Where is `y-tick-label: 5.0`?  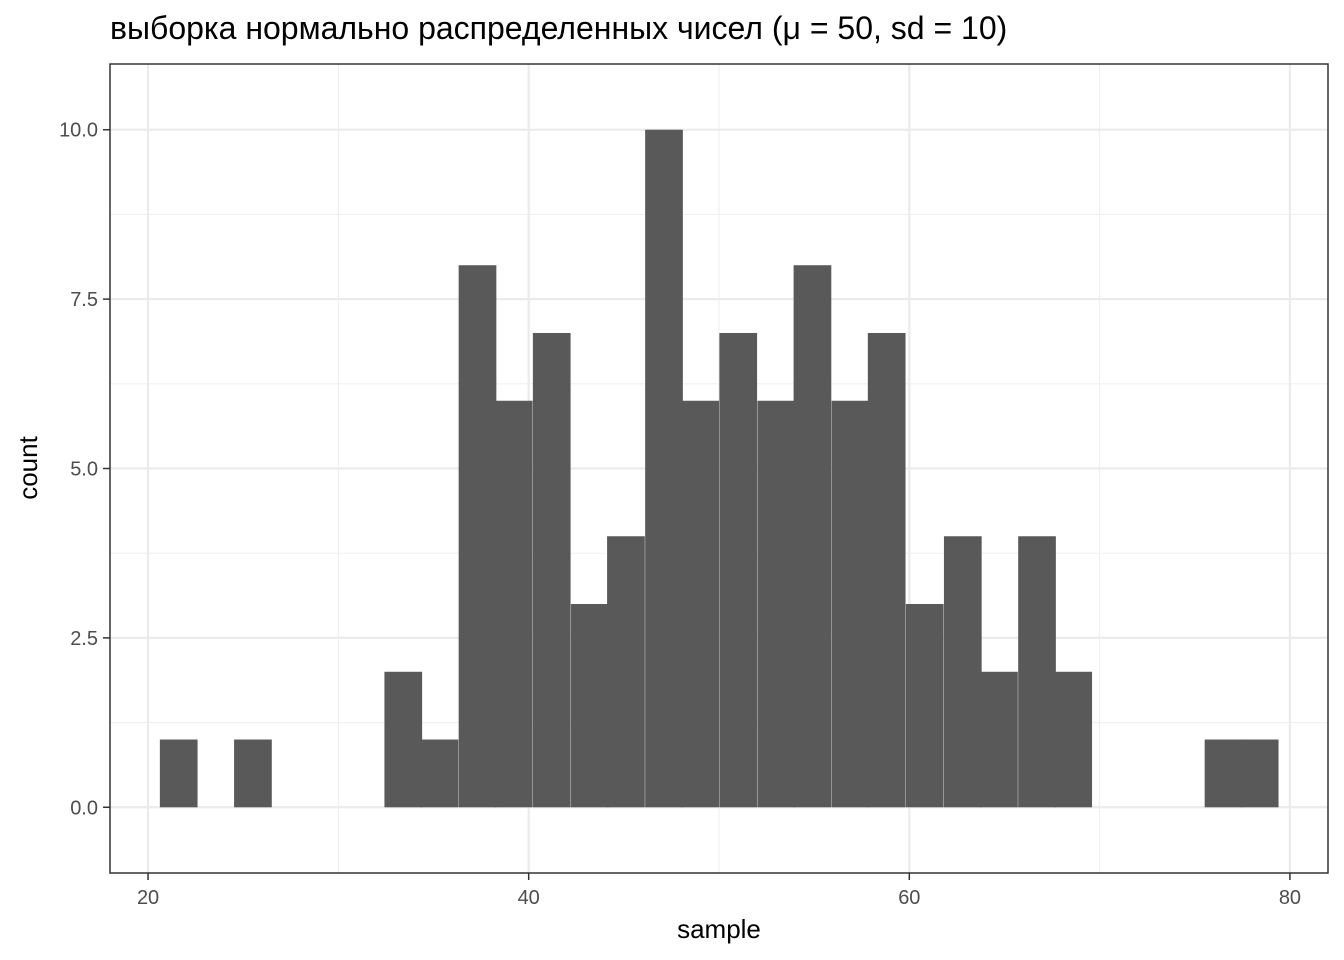
y-tick-label: 5.0 is located at coordinates (84, 470).